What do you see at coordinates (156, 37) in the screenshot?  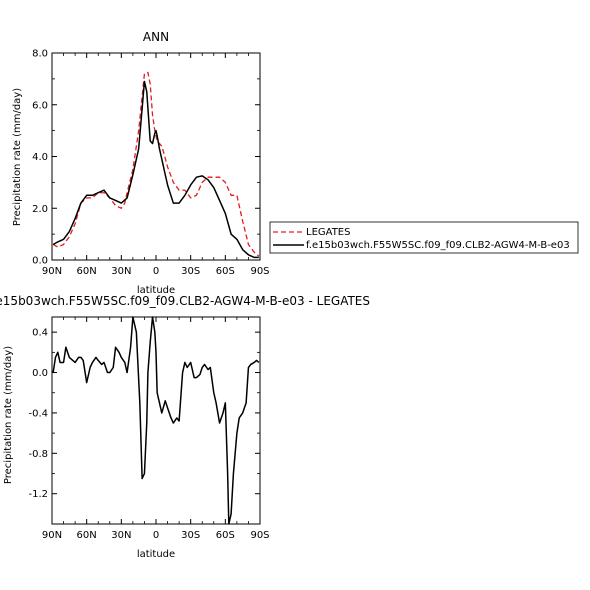 I see `top-chart-title: ANN` at bounding box center [156, 37].